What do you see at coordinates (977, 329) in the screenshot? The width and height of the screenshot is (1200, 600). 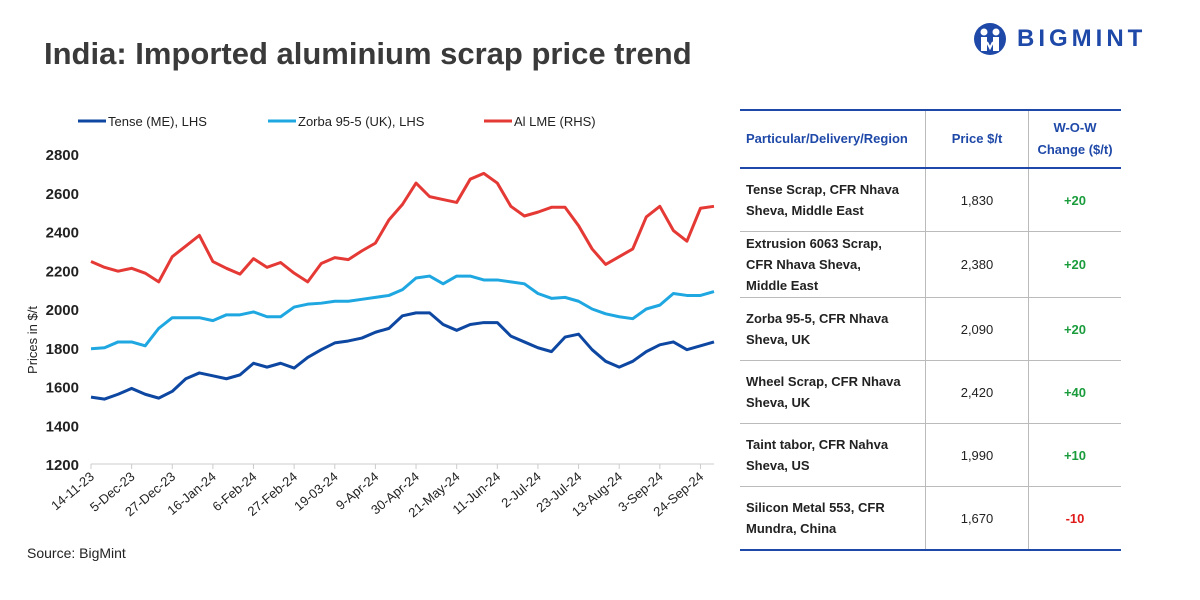 I see `row-price: 2,090` at bounding box center [977, 329].